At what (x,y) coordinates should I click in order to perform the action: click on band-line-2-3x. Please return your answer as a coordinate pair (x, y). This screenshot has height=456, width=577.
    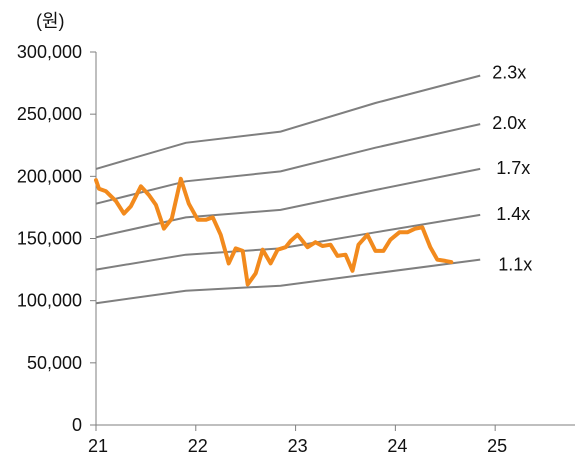
    Looking at the image, I should click on (288, 122).